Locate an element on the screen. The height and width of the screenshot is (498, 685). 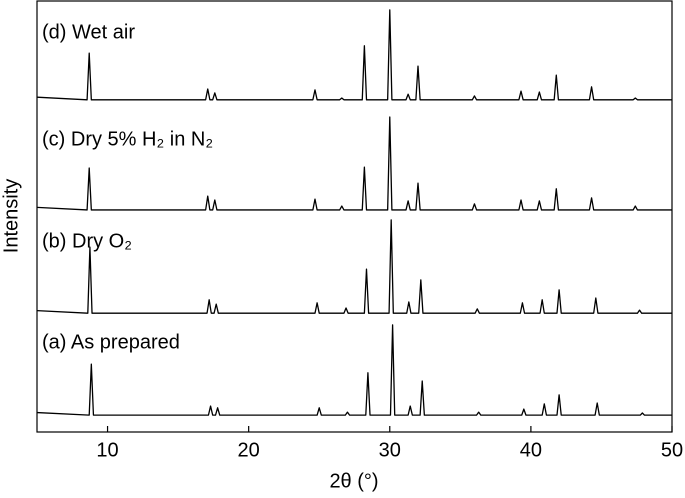
x-tick-label: 20 is located at coordinates (249, 450).